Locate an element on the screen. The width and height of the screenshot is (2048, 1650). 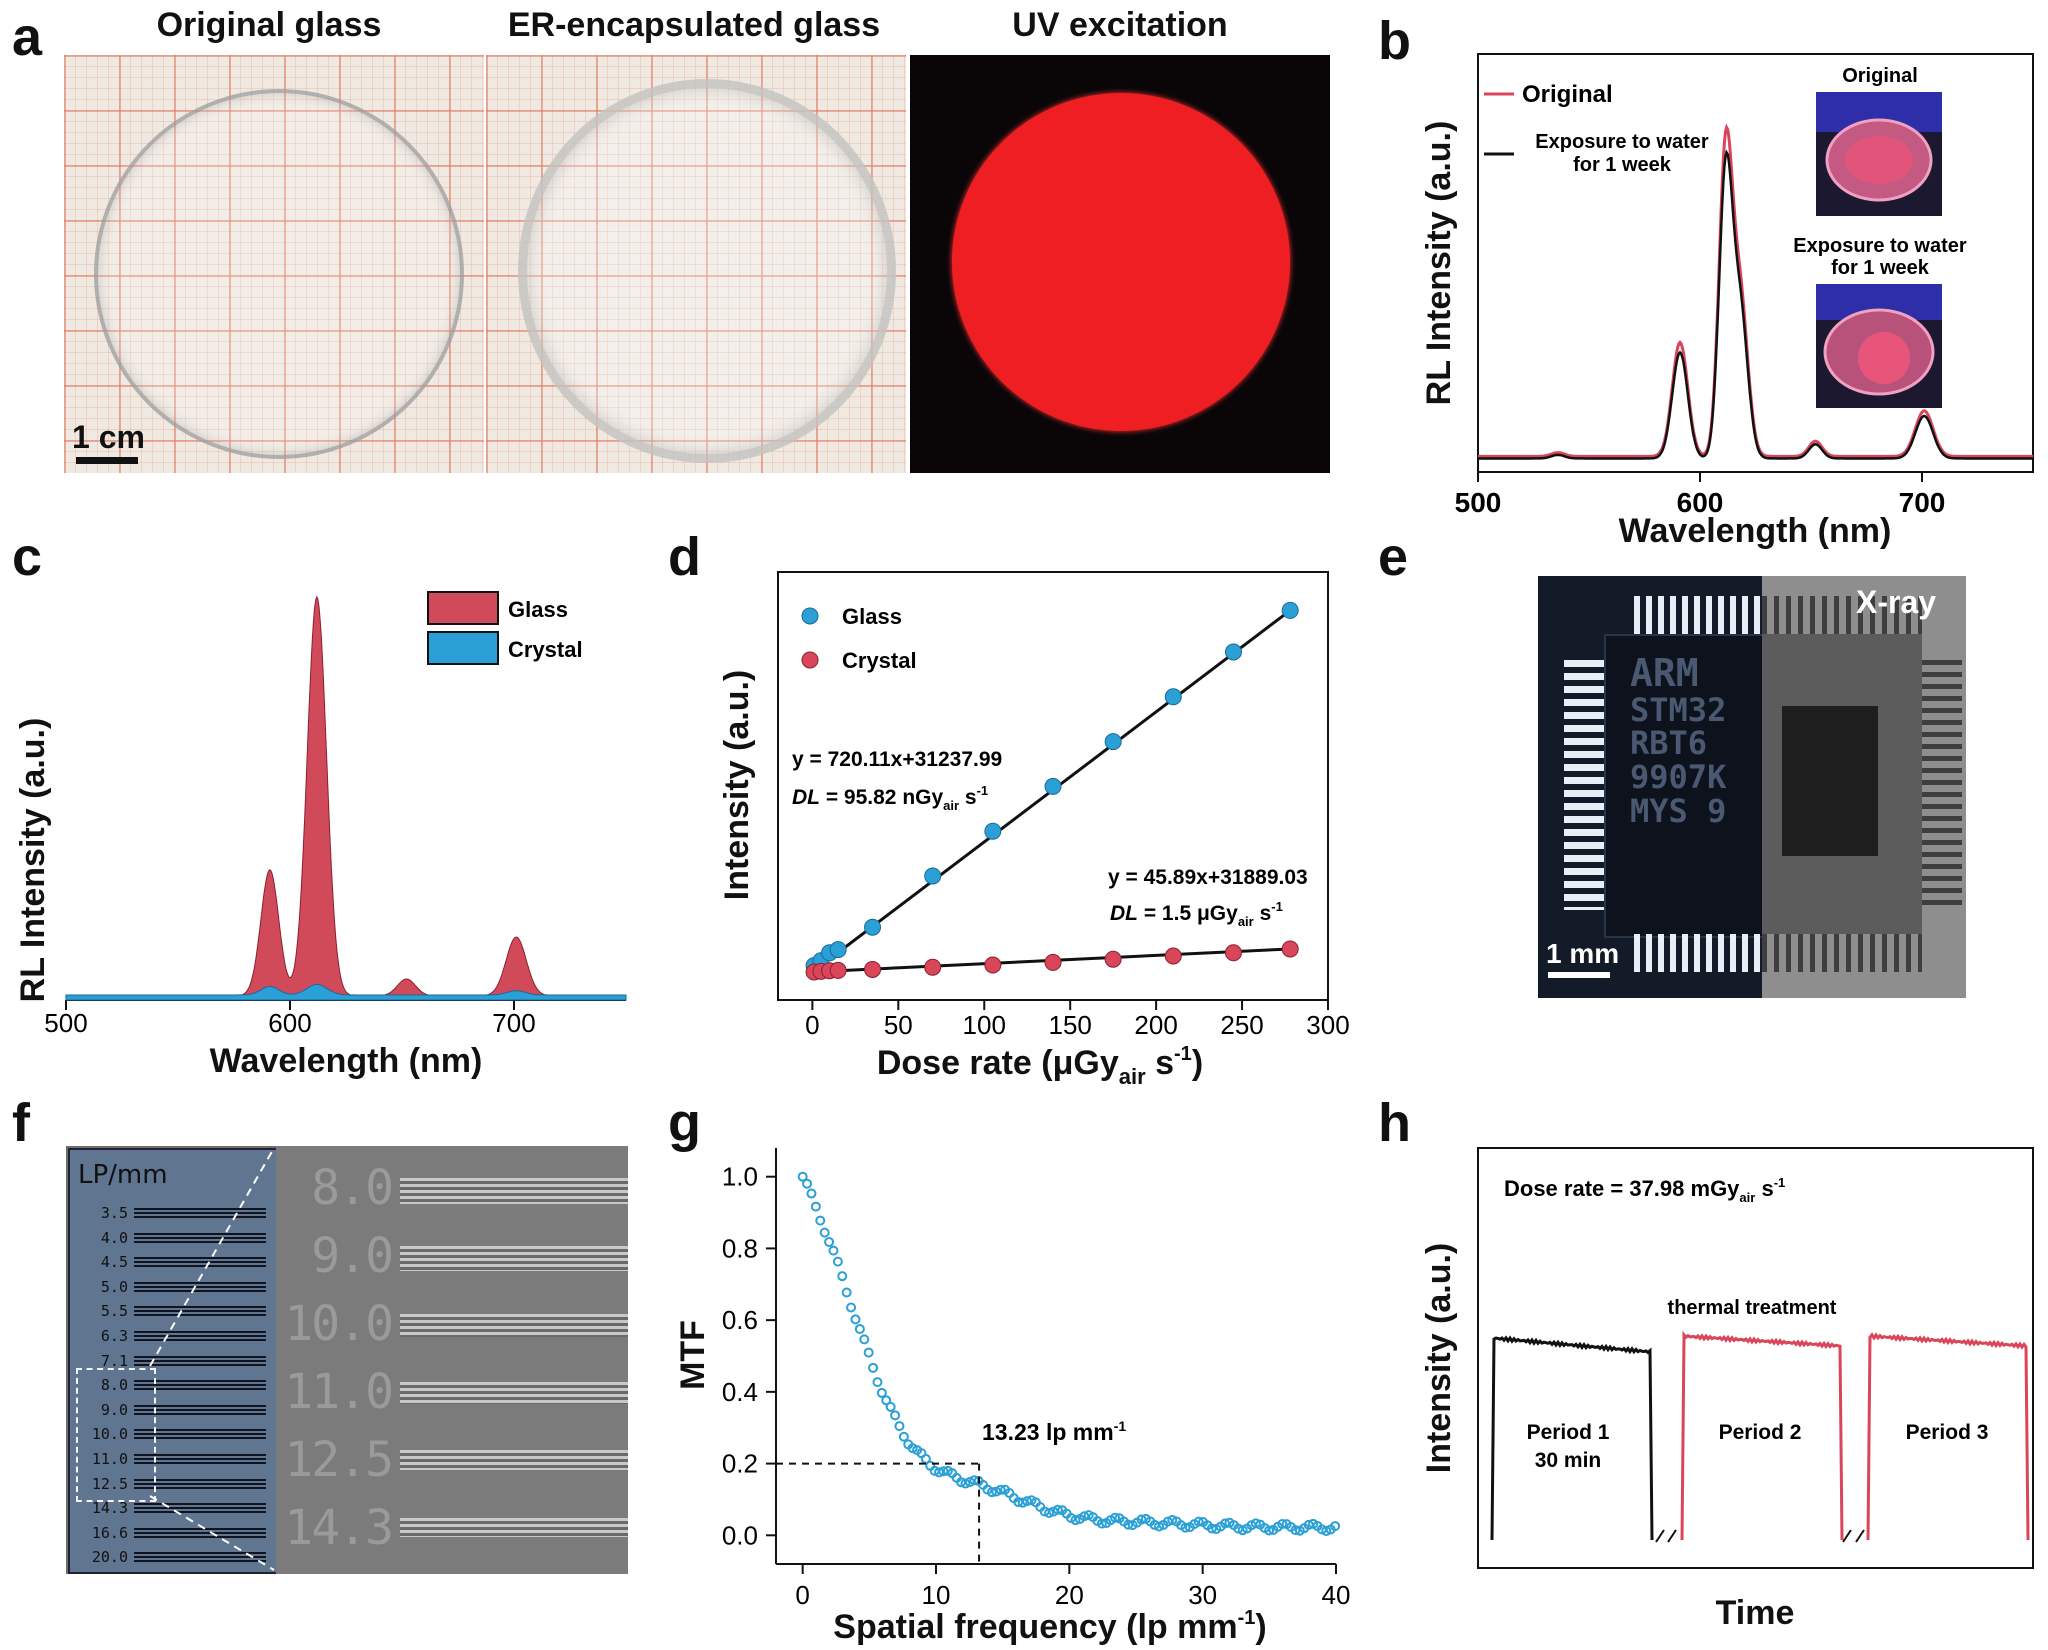
chart-d-xtick-label: 50 is located at coordinates (898, 1025).